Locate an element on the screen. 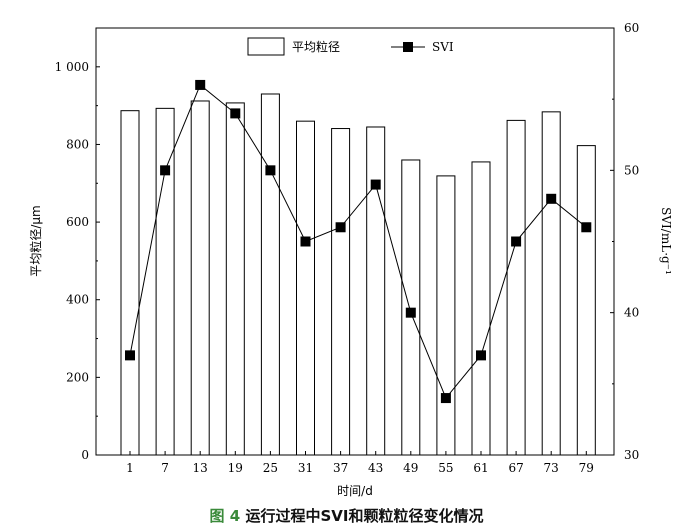 This screenshot has height=532, width=693. x-axis-label: 时间/d is located at coordinates (355, 491).